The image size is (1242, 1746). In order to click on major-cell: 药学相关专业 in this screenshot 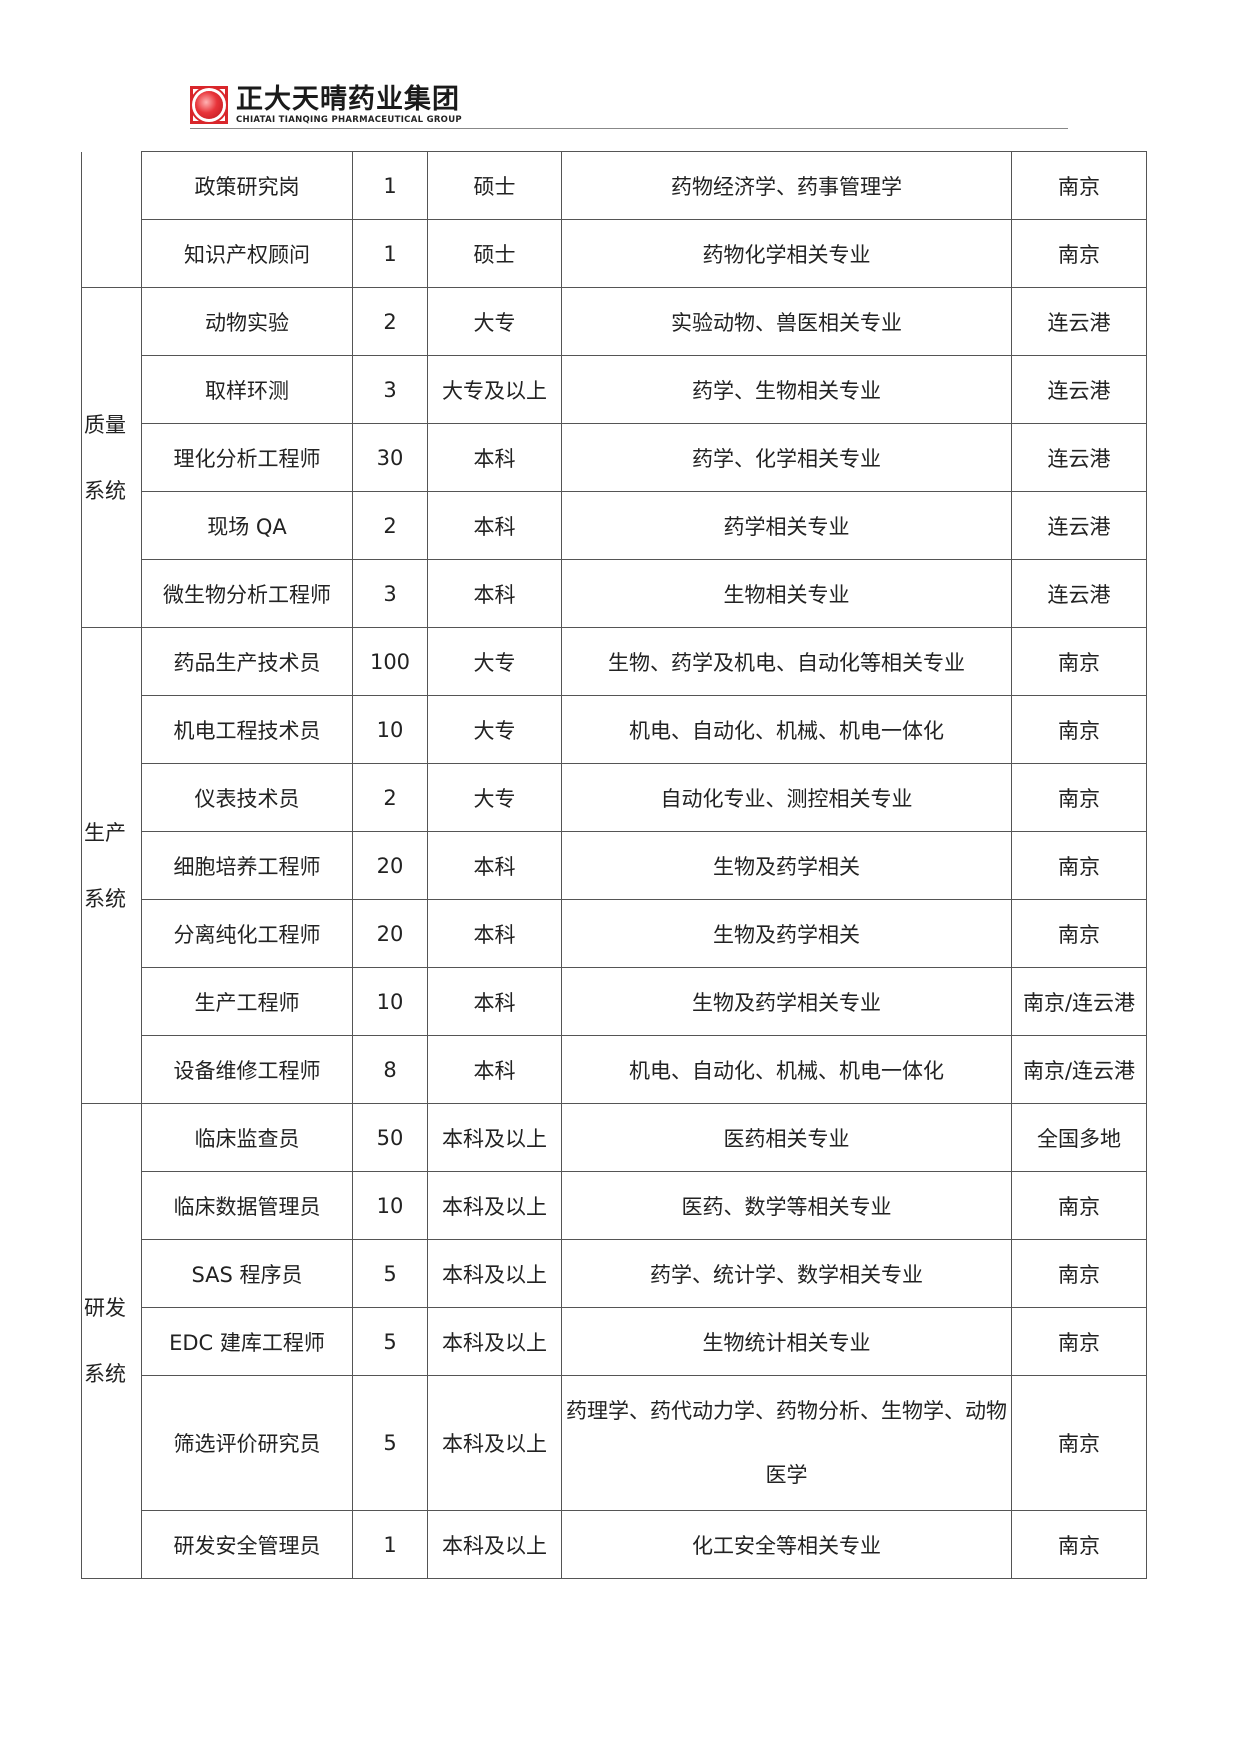, I will do `click(786, 525)`.